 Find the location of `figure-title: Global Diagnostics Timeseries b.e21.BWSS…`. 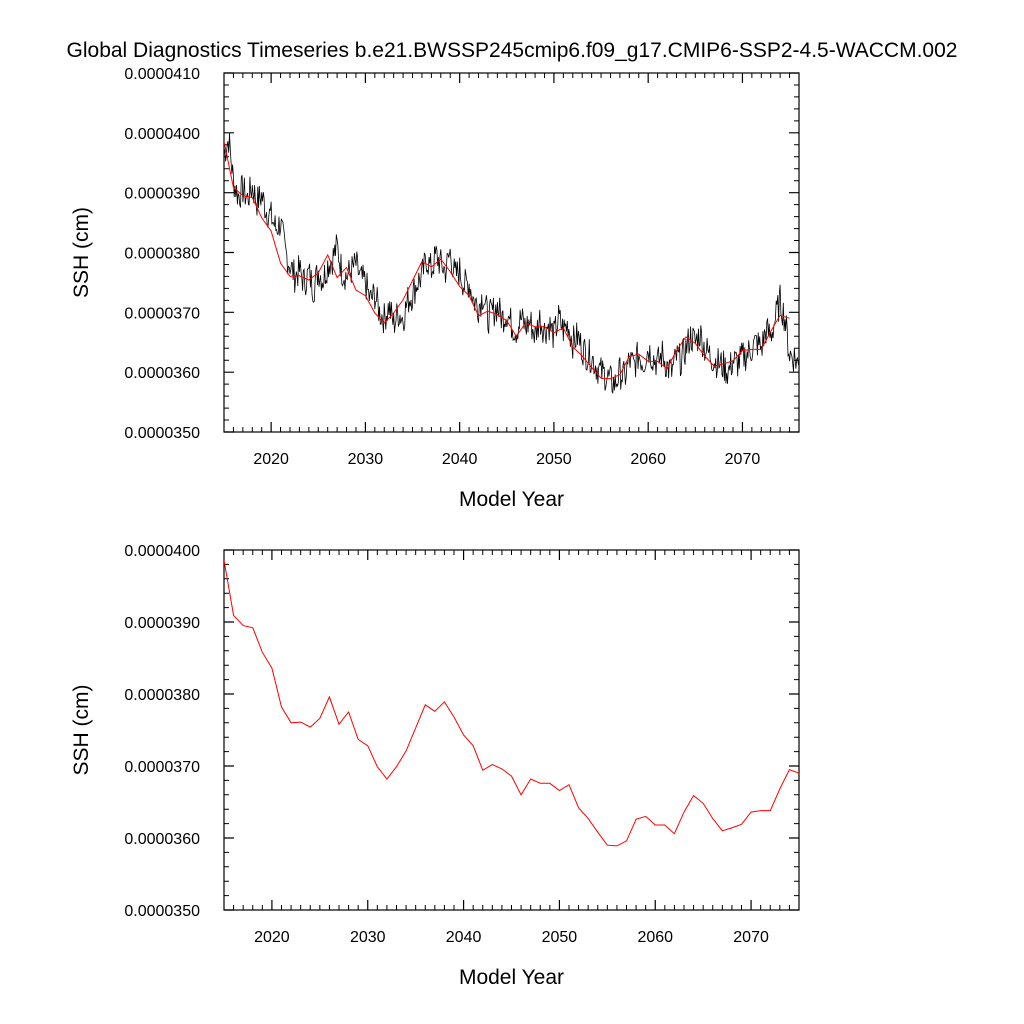

figure-title: Global Diagnostics Timeseries b.e21.BWSS… is located at coordinates (512, 50).